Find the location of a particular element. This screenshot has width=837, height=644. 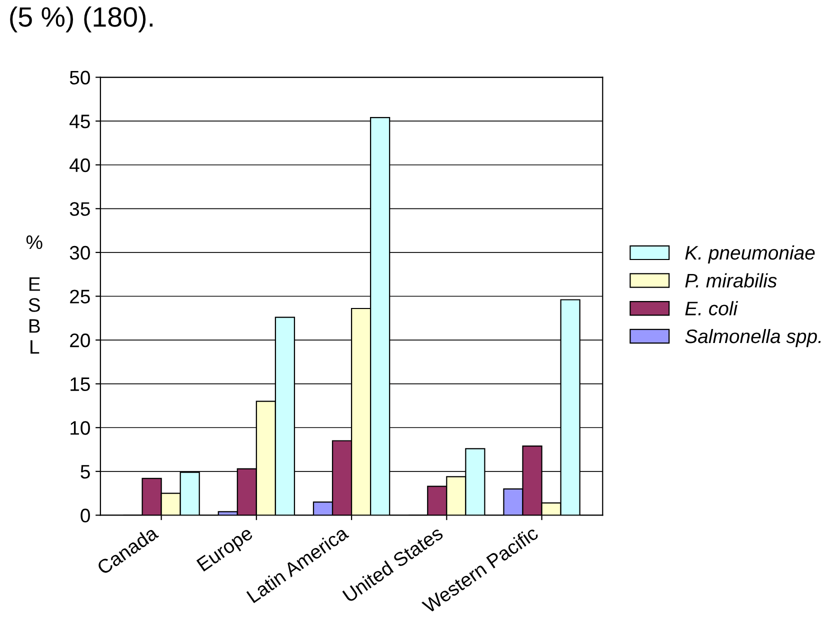

y-tick-label: 40 is located at coordinates (80, 165).